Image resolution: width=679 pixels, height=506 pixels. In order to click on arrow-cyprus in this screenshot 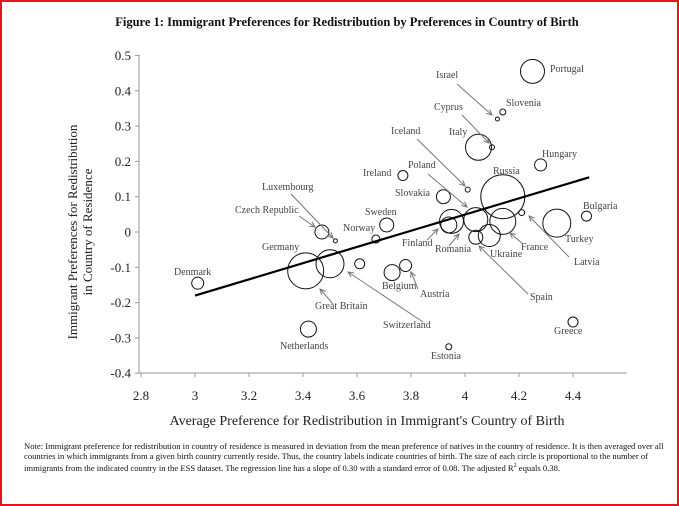, I will do `click(475, 129)`.